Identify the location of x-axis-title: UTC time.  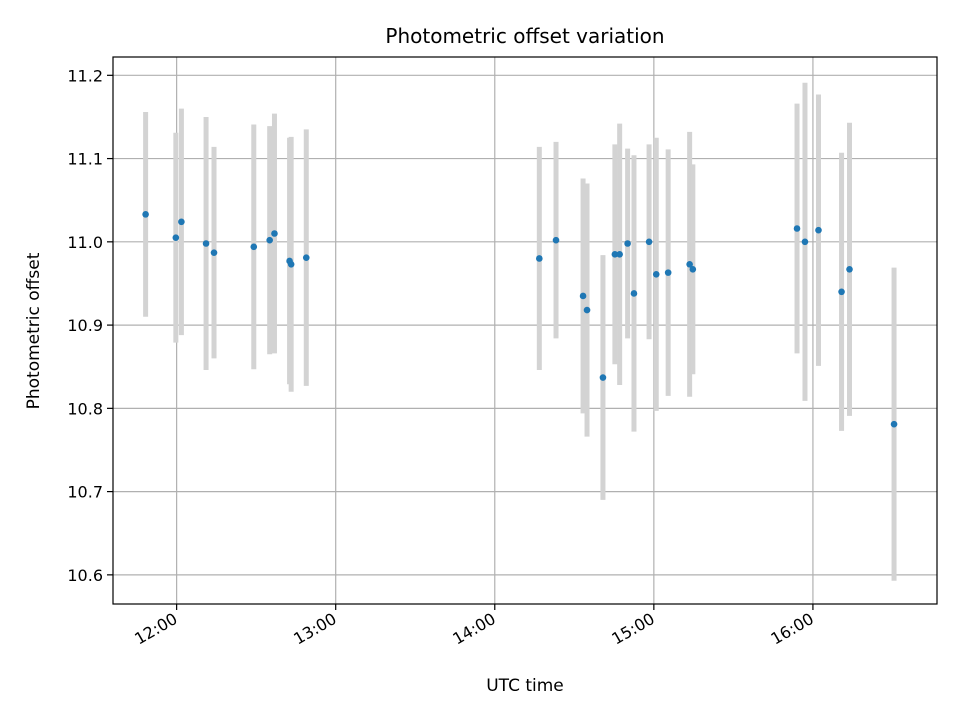
(525, 686).